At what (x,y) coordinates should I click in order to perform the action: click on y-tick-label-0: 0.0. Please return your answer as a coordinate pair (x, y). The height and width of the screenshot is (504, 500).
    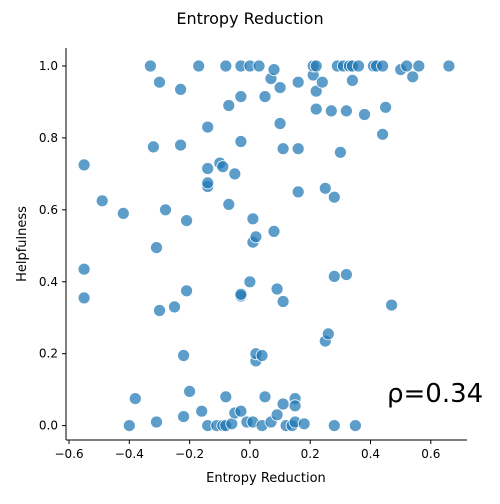
    Looking at the image, I should click on (48, 426).